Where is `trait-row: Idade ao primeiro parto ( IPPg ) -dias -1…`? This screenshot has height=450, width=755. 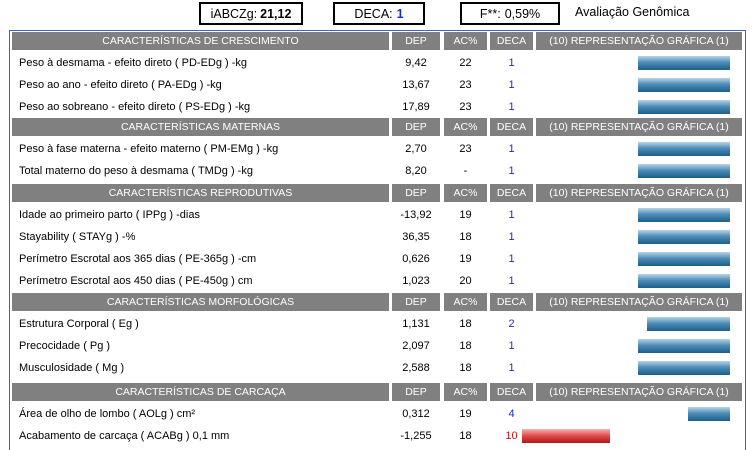
trait-row: Idade ao primeiro parto ( IPPg ) -dias -1… is located at coordinates (377, 215).